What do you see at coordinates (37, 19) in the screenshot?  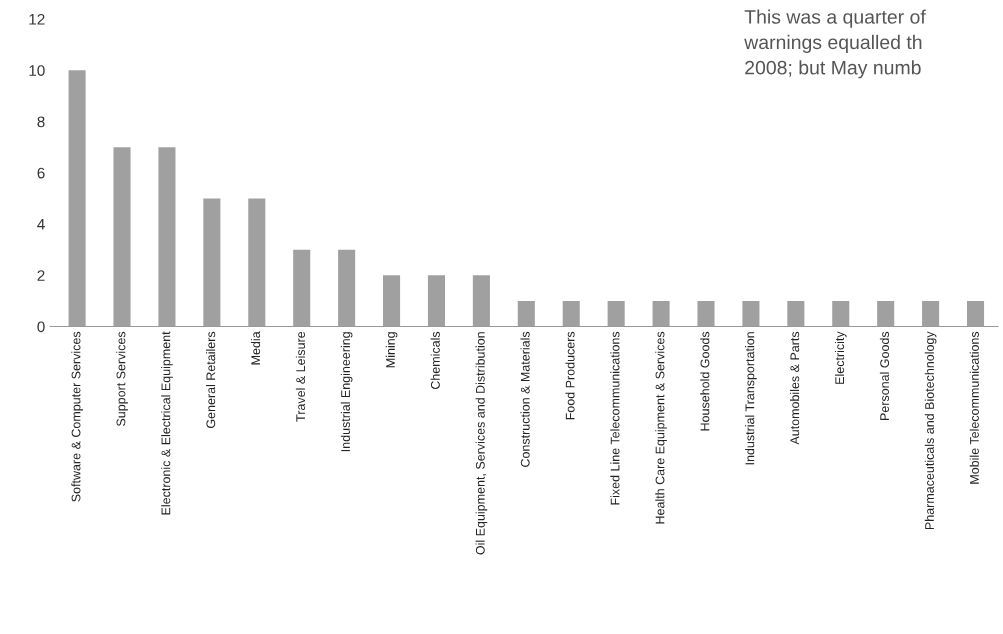 I see `y-tick-label: 12` at bounding box center [37, 19].